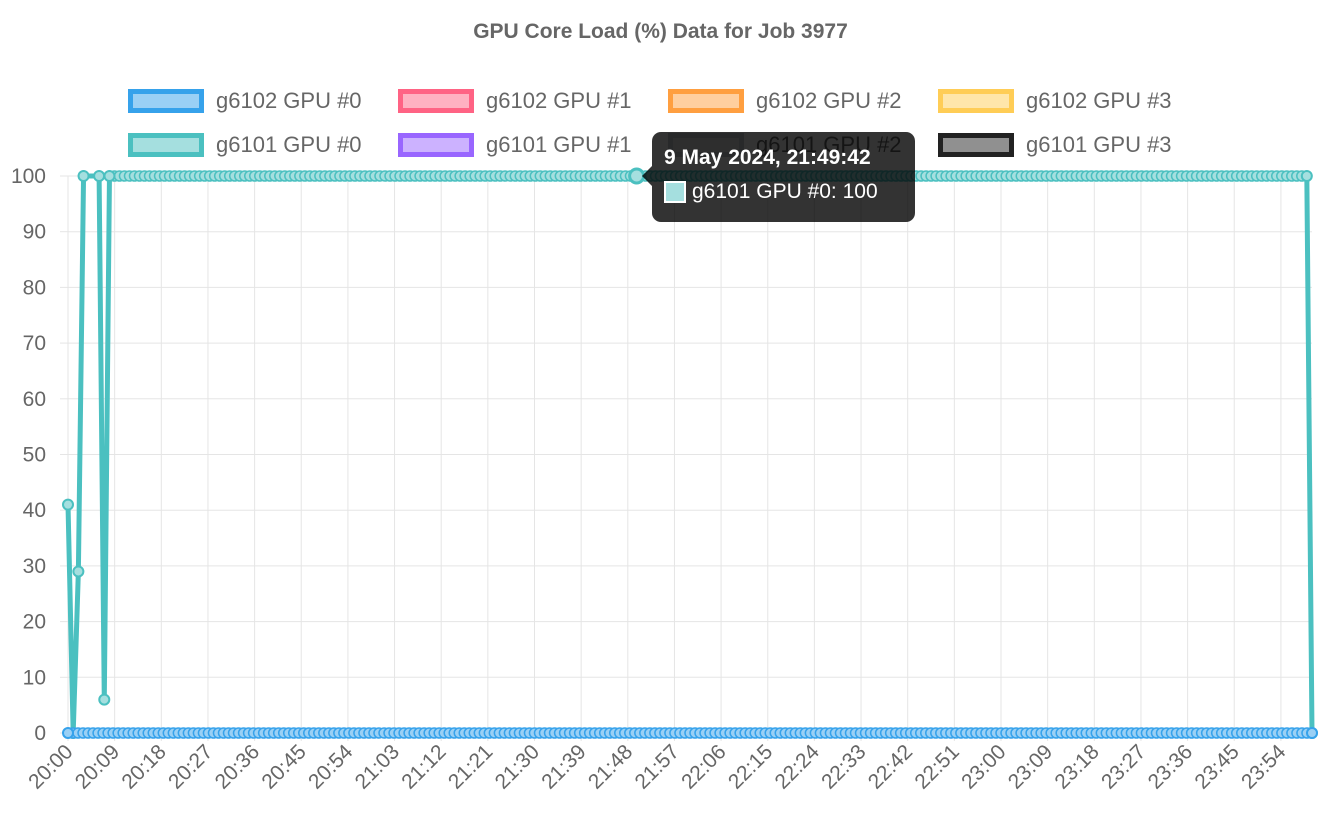  I want to click on x-tick-label: 21:57, so click(657, 766).